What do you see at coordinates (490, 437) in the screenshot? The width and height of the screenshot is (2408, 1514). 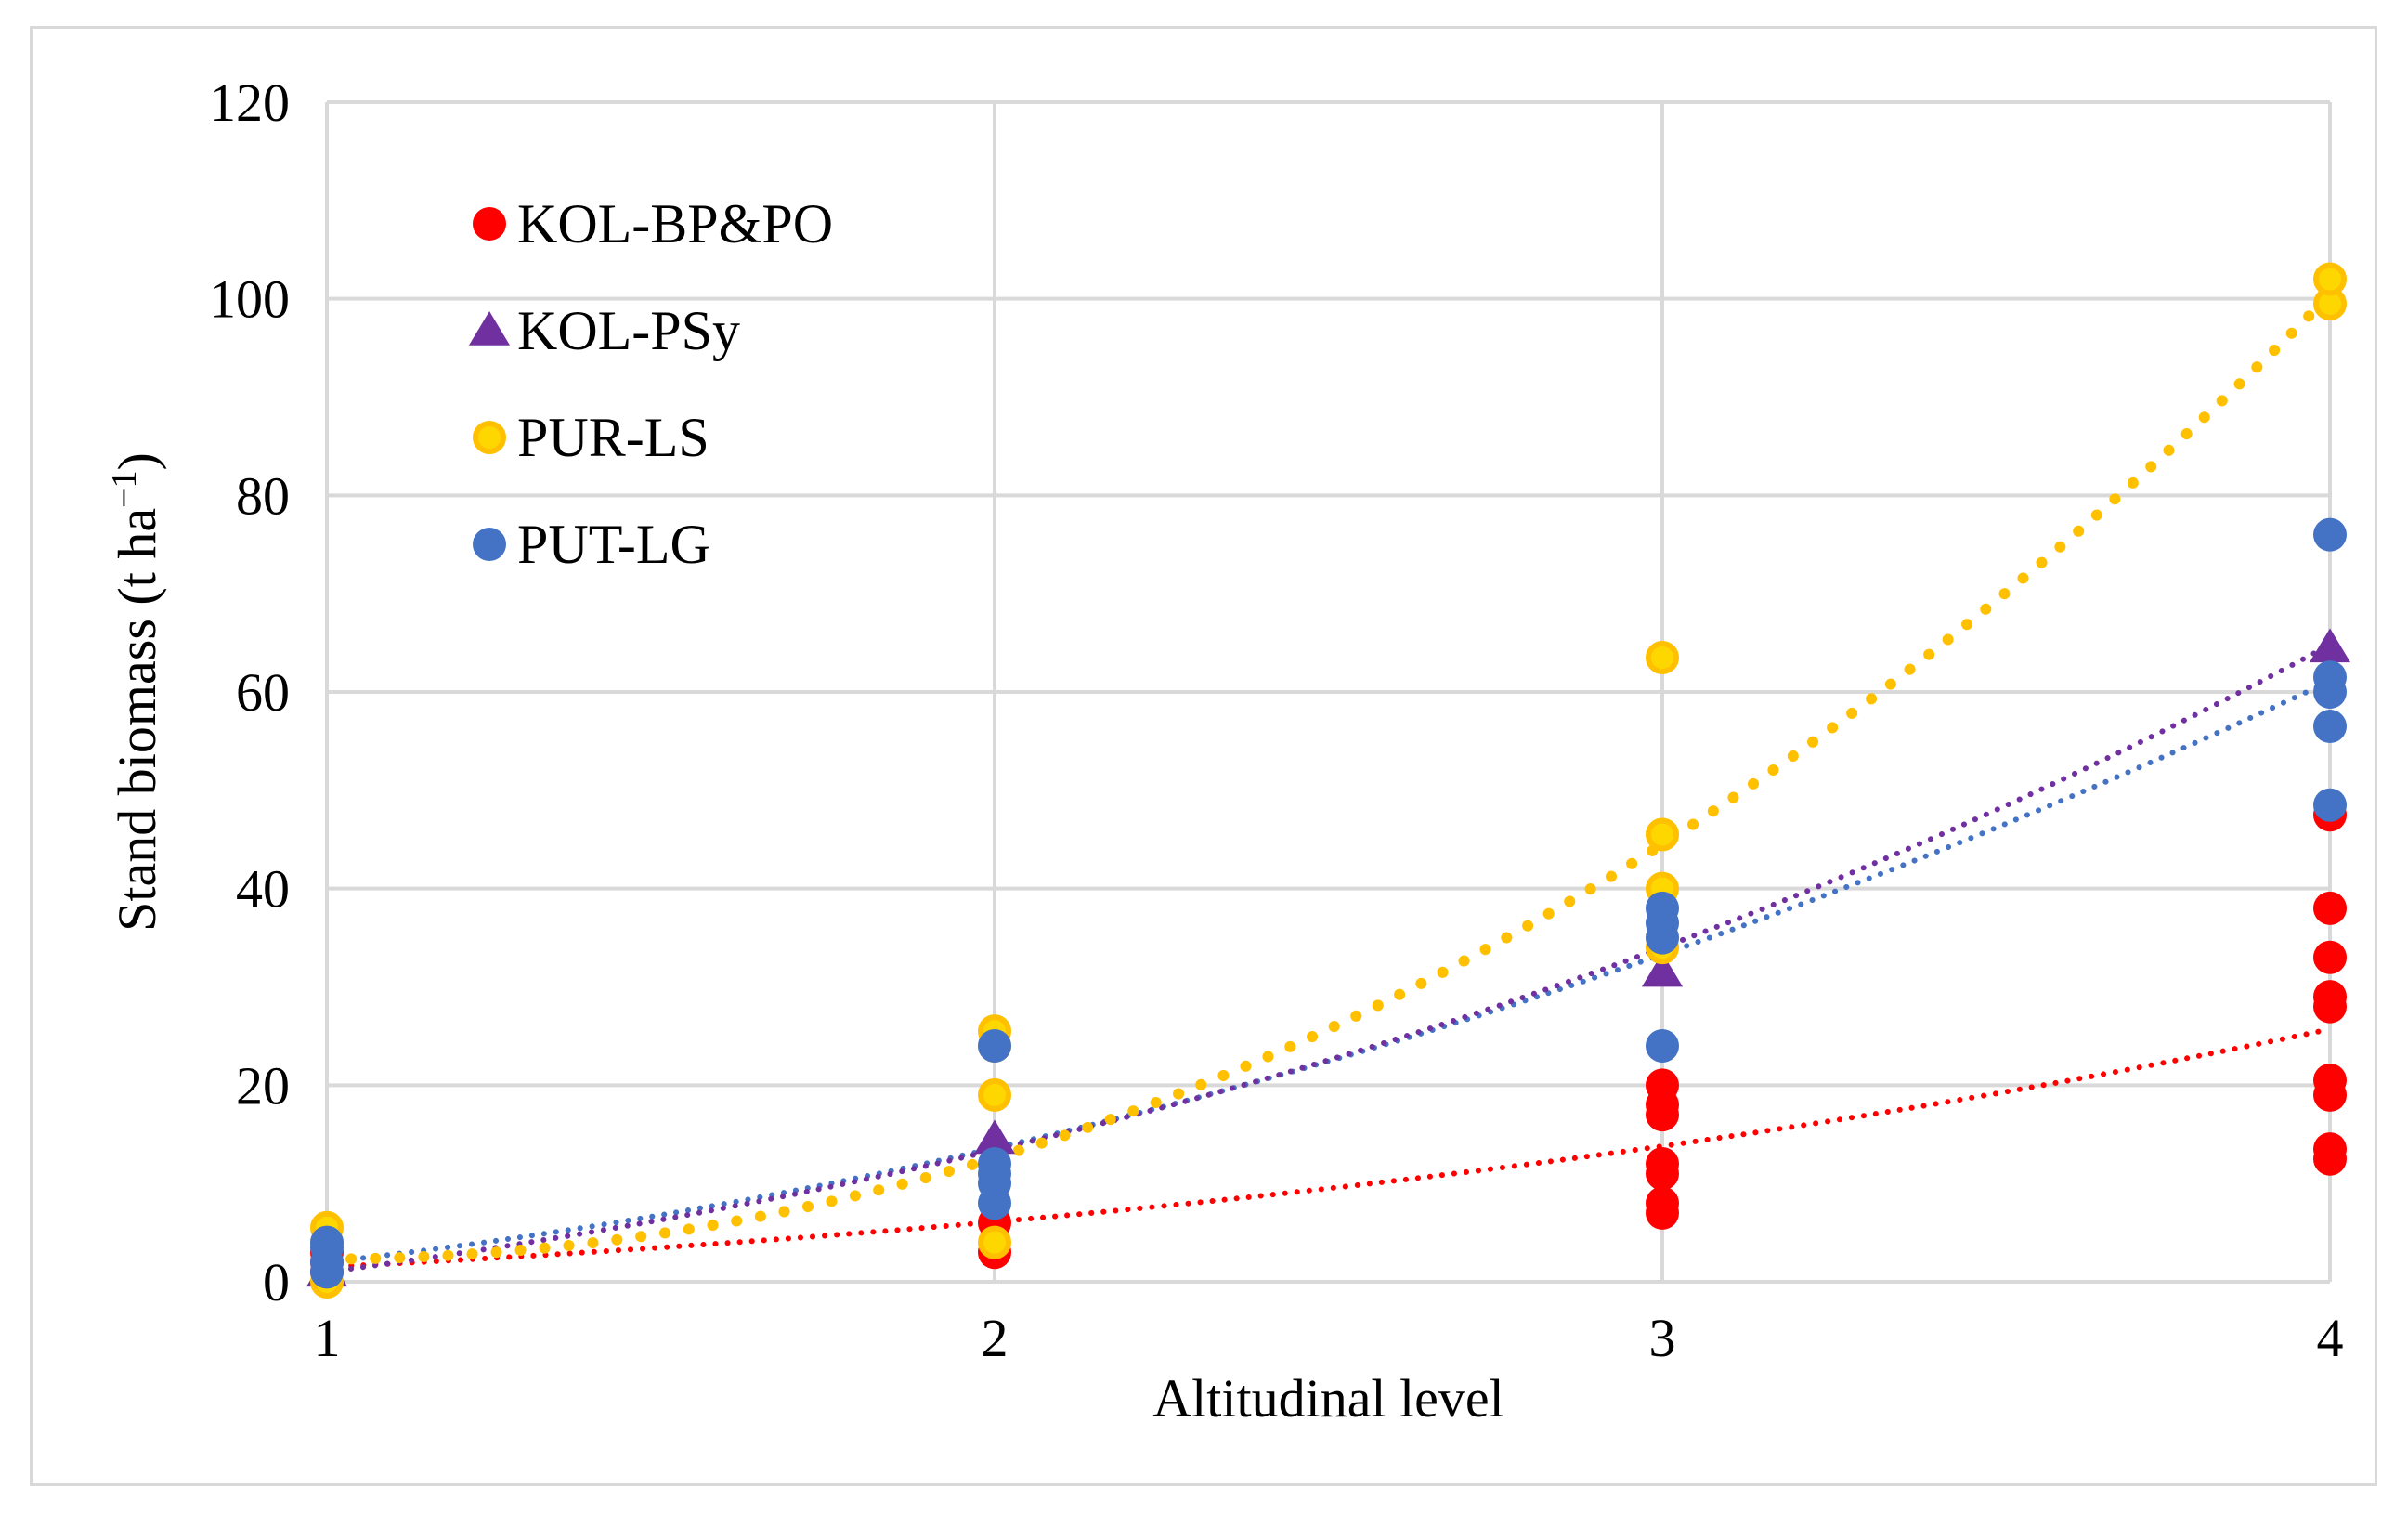 I see `legend-marker-pur-ls` at bounding box center [490, 437].